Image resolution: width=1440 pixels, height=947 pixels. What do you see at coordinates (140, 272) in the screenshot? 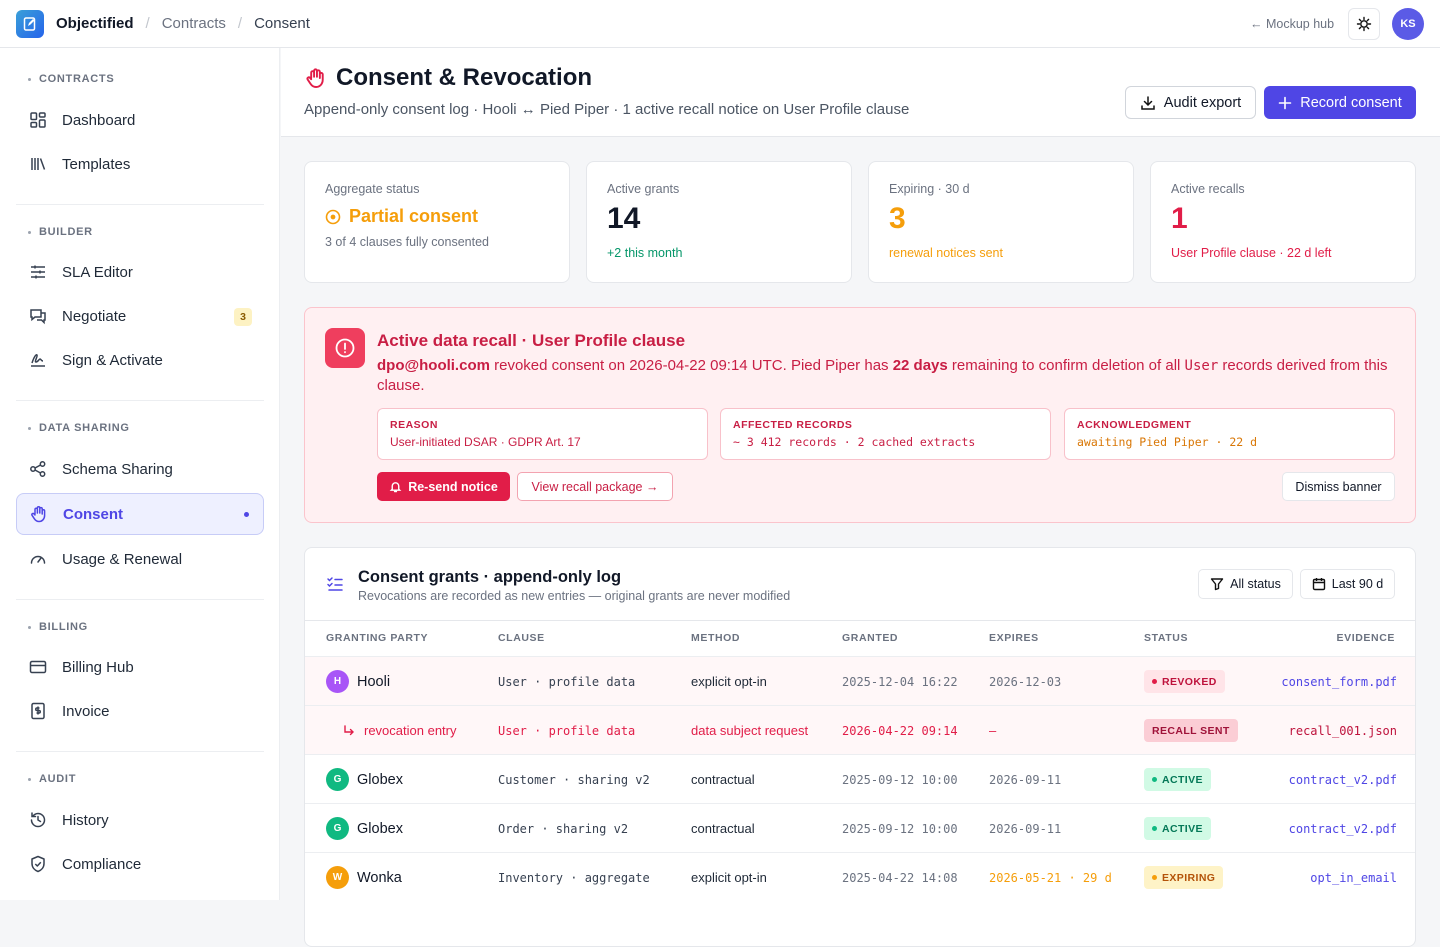
I see `sidebar-item-sla-editor: SLA Editor` at bounding box center [140, 272].